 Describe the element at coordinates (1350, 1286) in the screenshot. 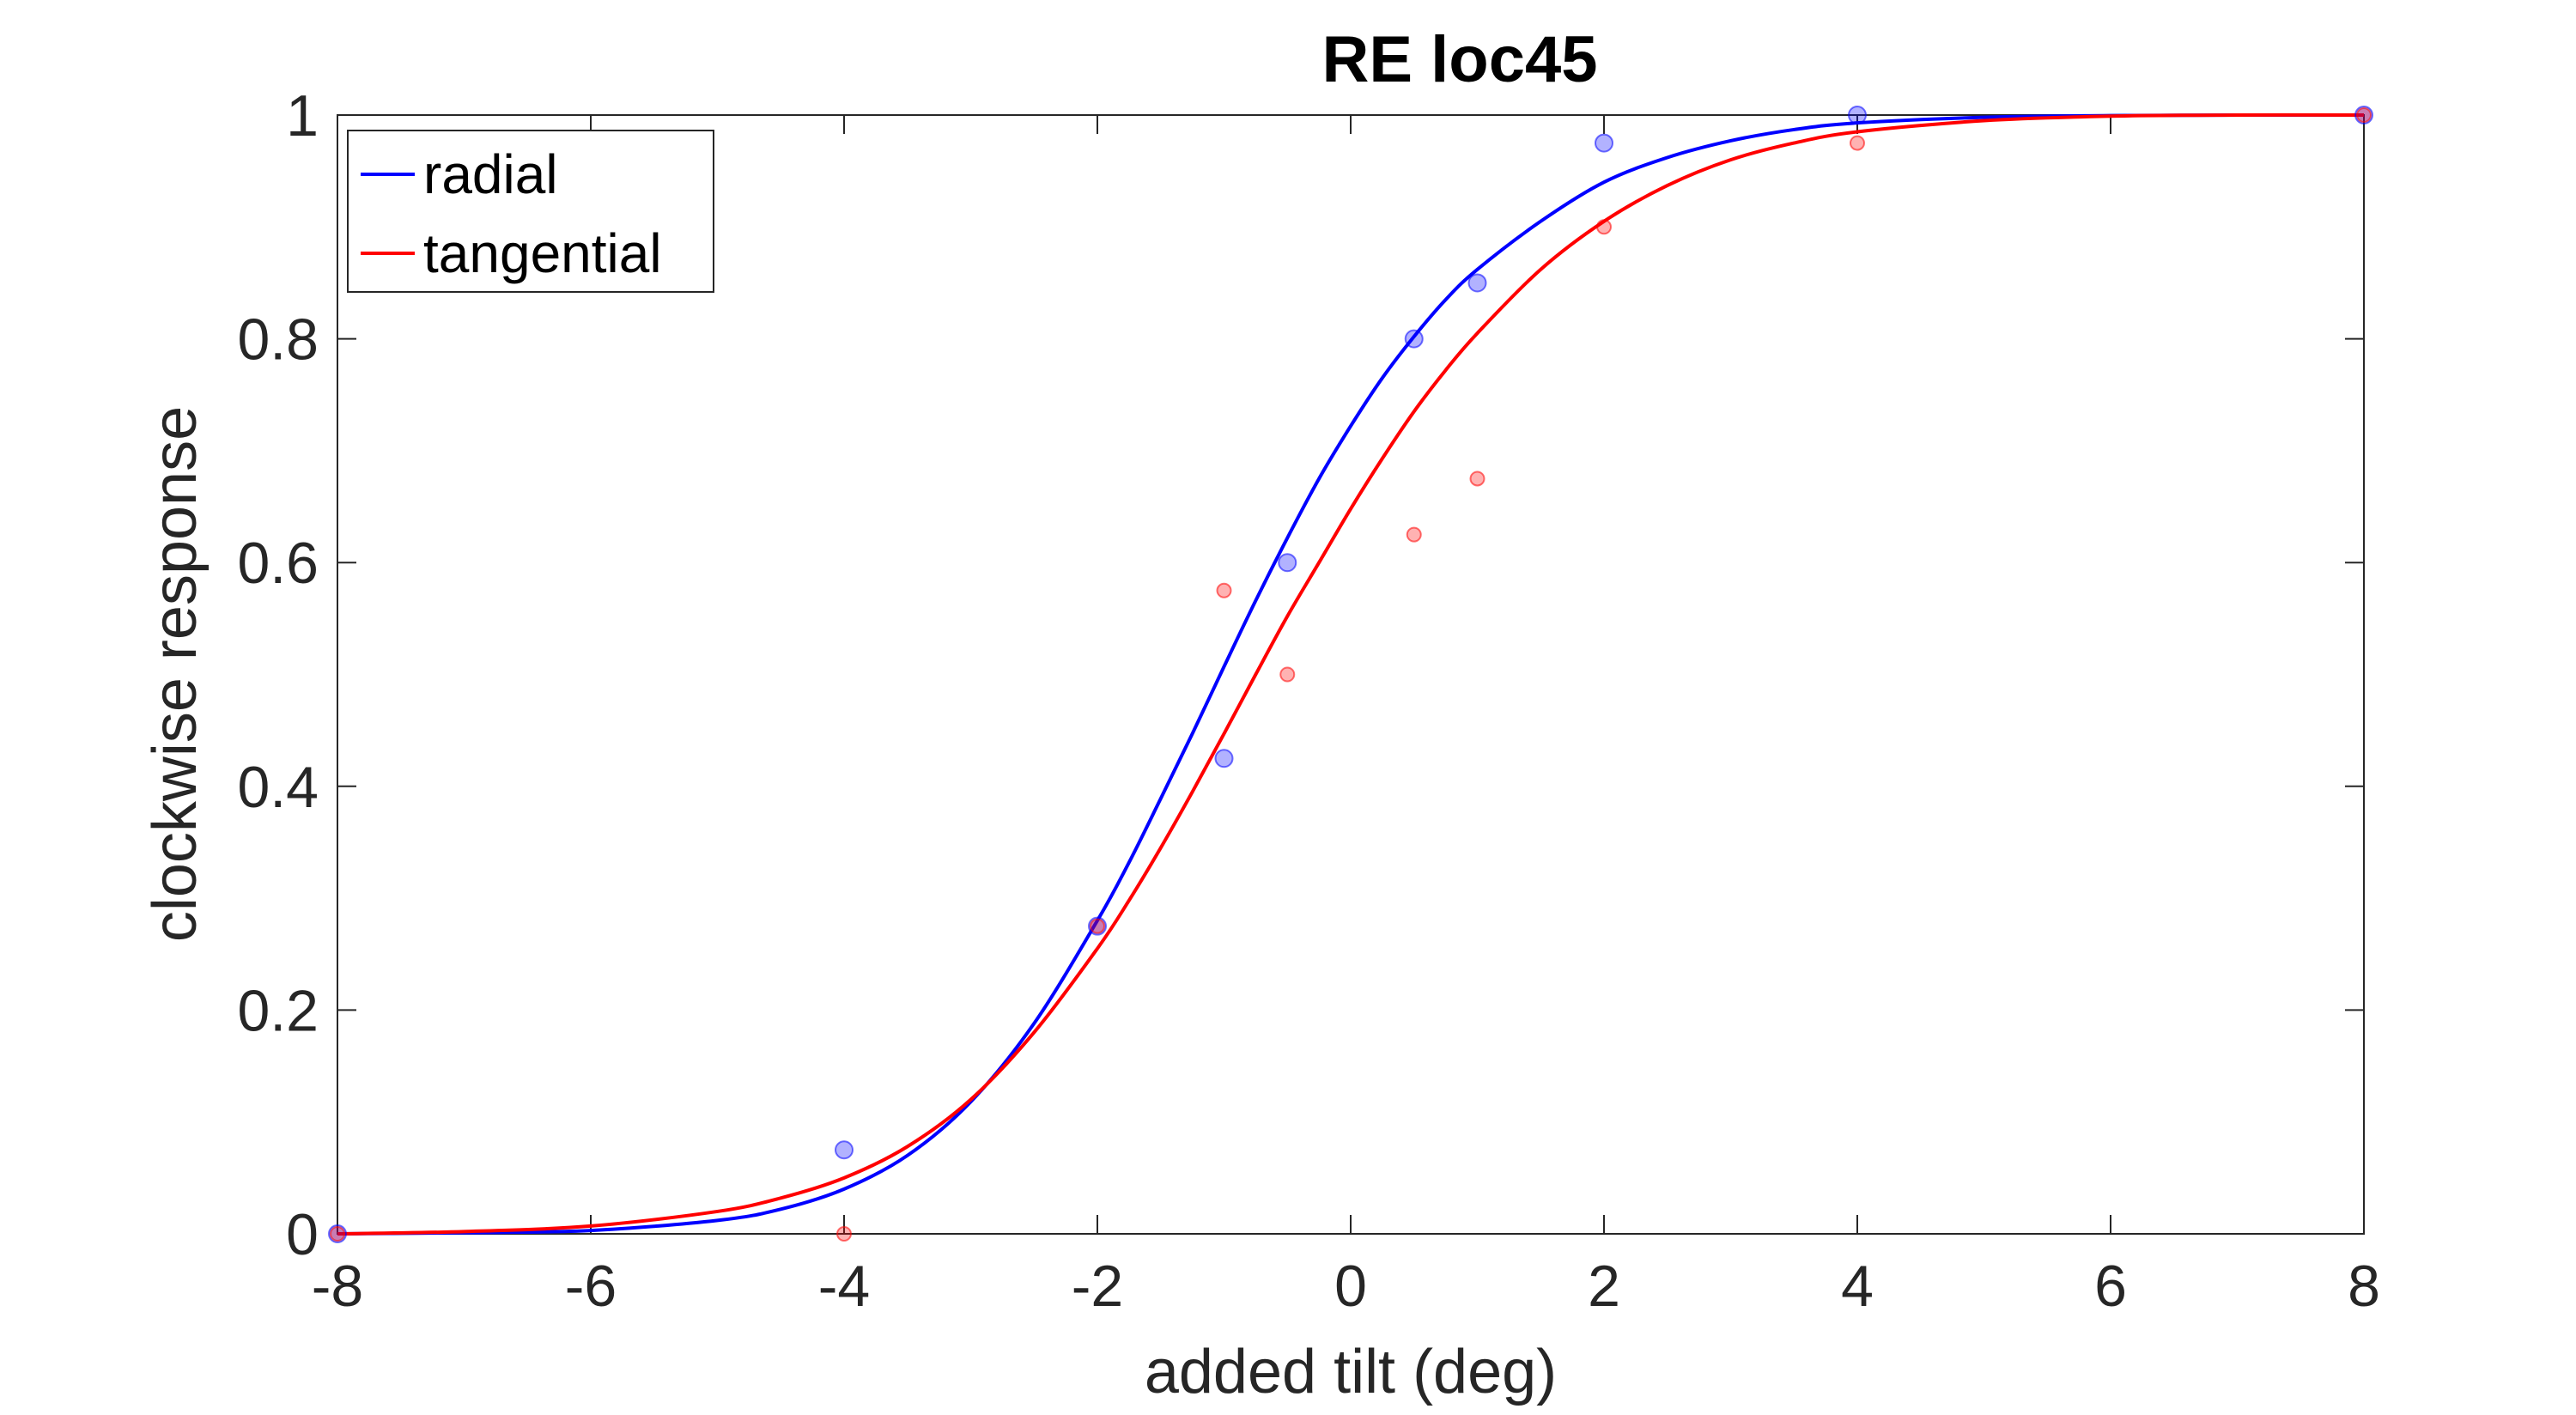

I see `x-tick-label: 0` at that location.